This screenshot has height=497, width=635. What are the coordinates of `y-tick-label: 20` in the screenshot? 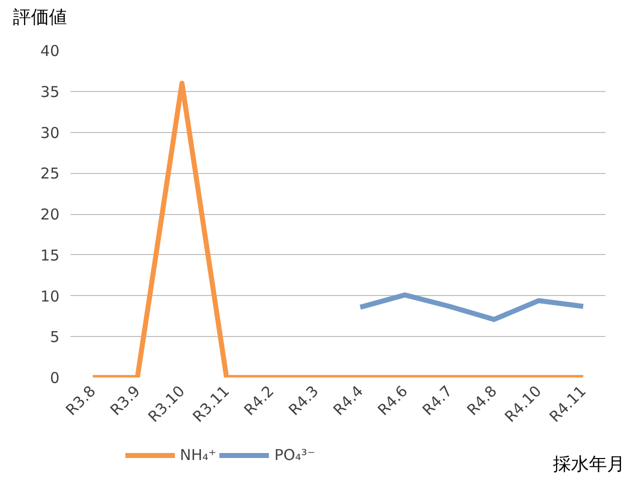 It's located at (50, 215).